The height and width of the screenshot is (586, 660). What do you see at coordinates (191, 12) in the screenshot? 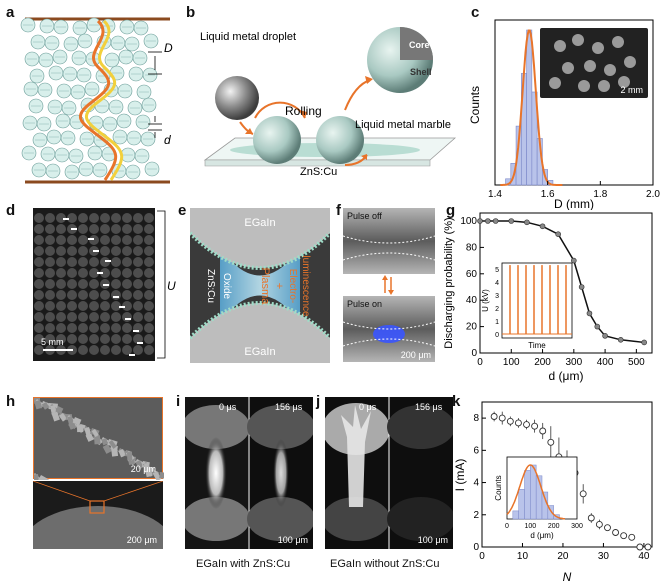
I see `panel-label-b: b` at bounding box center [191, 12].